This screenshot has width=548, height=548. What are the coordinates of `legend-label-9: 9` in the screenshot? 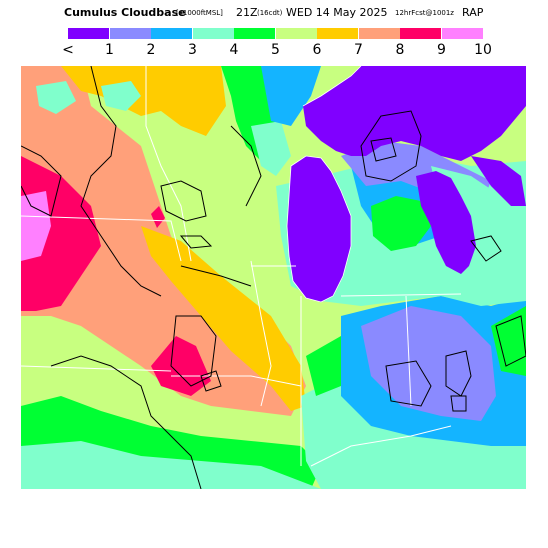 It's located at (441, 50).